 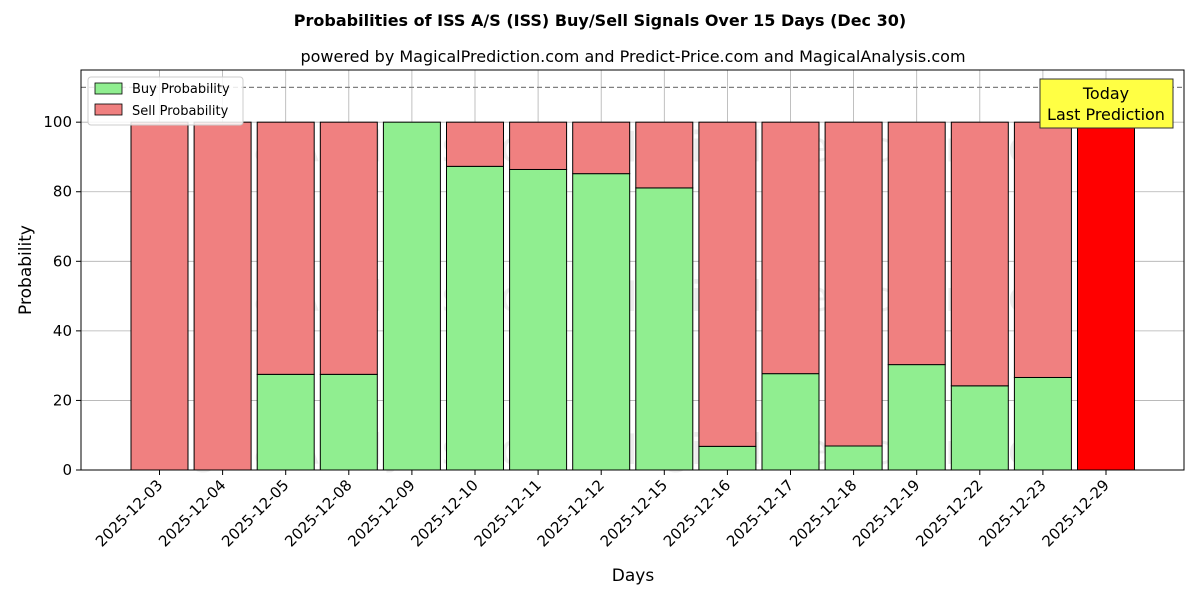 What do you see at coordinates (444, 513) in the screenshot?
I see `x-tick-label: 2025-12-10` at bounding box center [444, 513].